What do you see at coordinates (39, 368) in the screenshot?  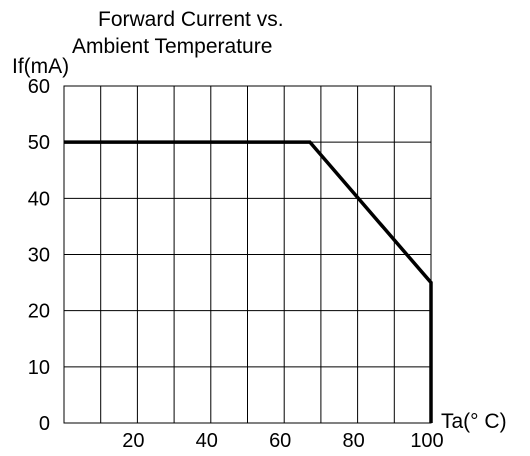 I see `y-tick-label: 10` at bounding box center [39, 368].